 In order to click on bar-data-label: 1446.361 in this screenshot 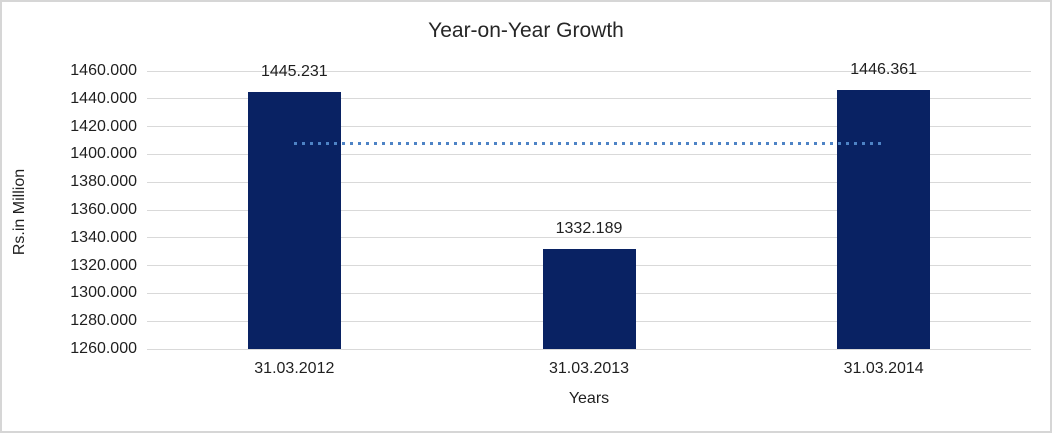, I will do `click(884, 69)`.